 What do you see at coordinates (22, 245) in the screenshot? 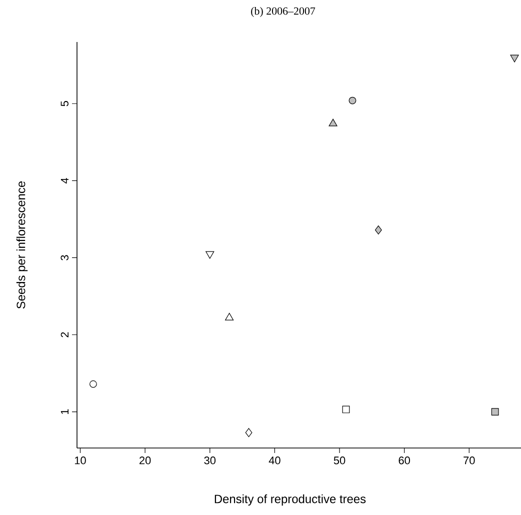
I see `y-axis-title: Seeds per inflorescence` at bounding box center [22, 245].